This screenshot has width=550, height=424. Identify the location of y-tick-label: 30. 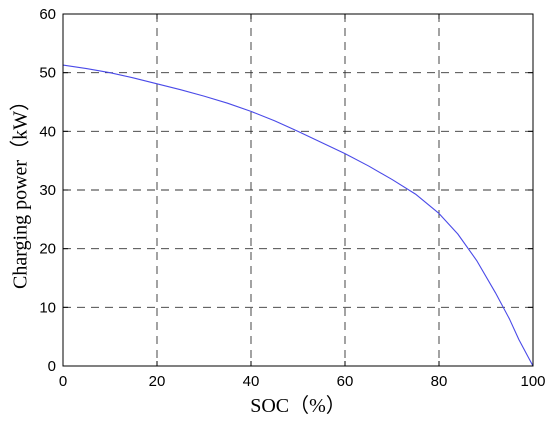
(47, 190).